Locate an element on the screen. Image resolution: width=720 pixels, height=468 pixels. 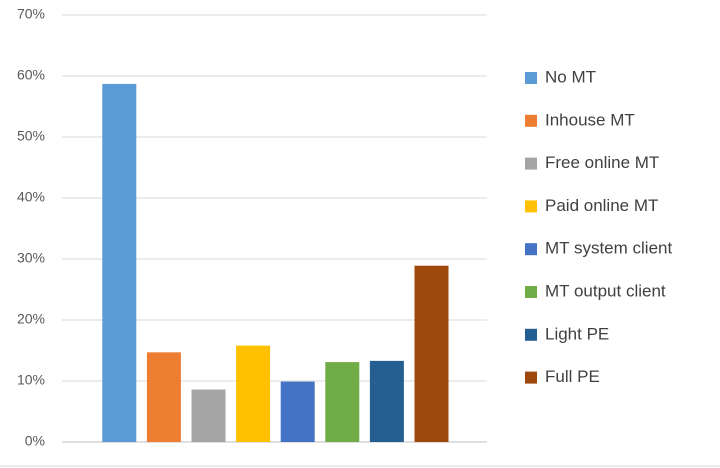
legend-label: MT system client is located at coordinates (608, 248).